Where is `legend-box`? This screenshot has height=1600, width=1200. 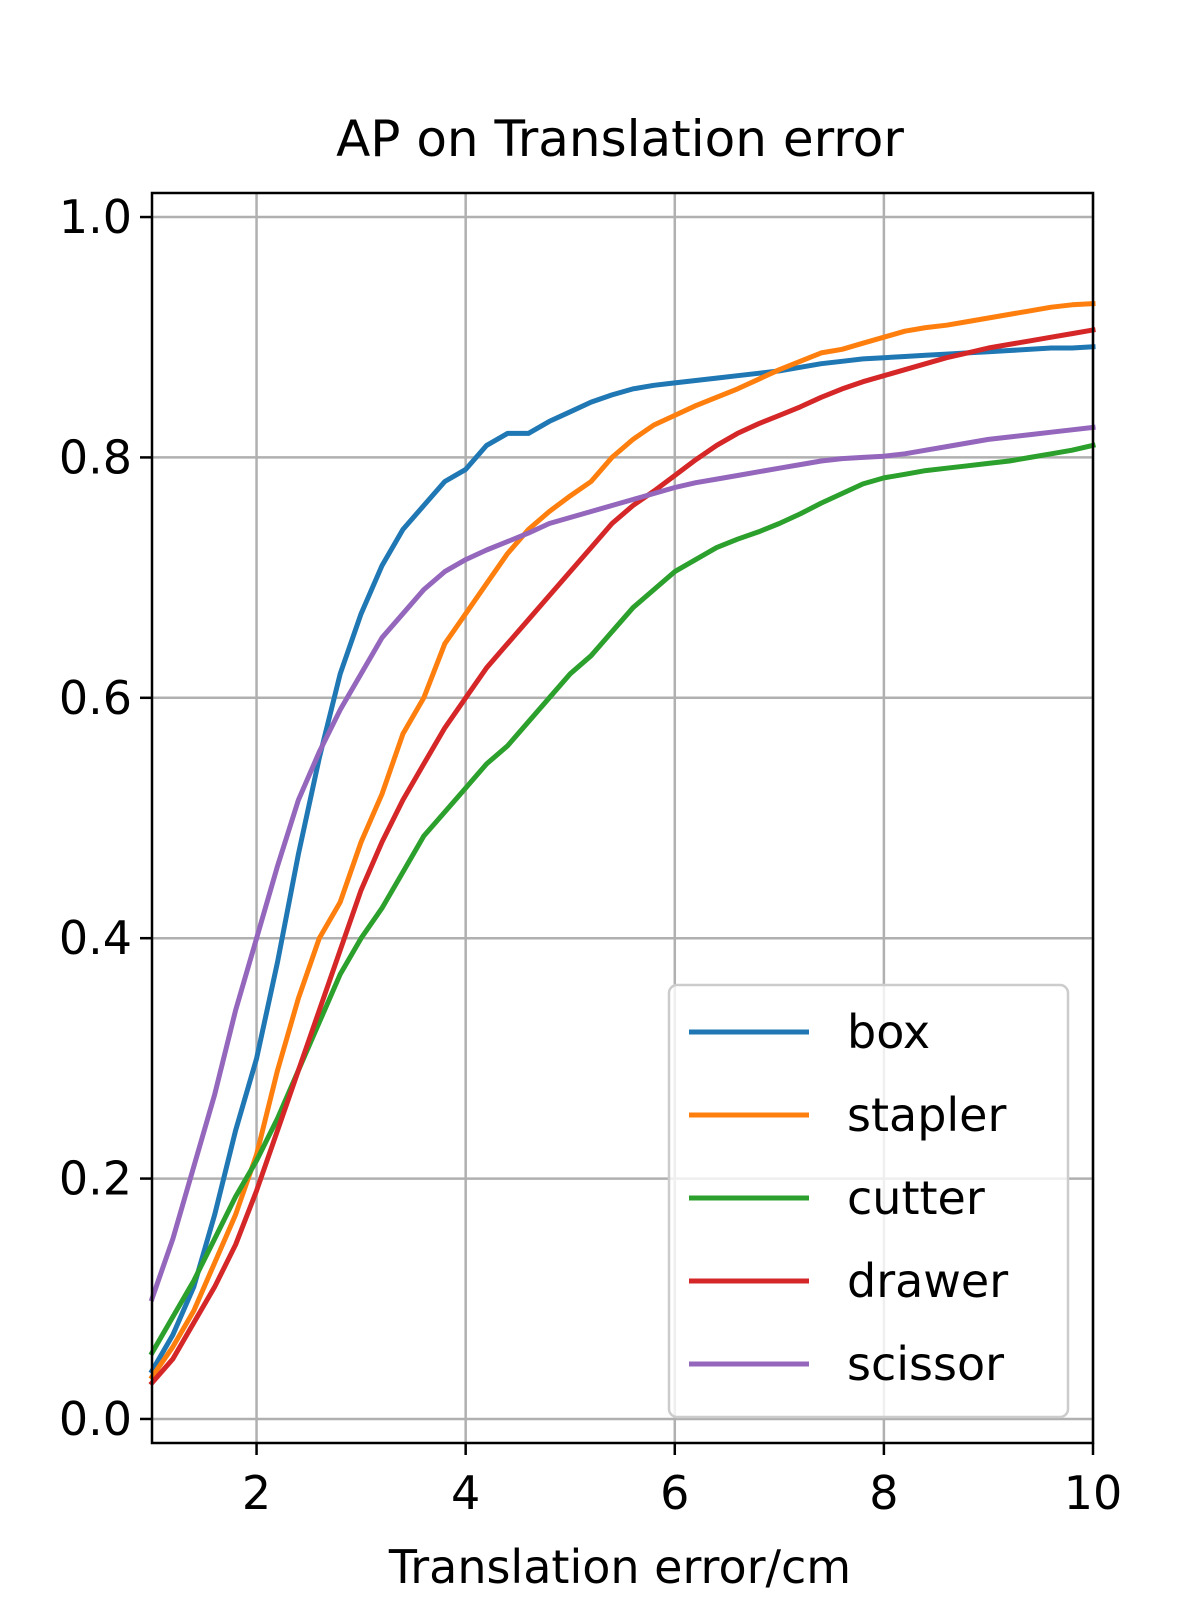 legend-box is located at coordinates (868, 1201).